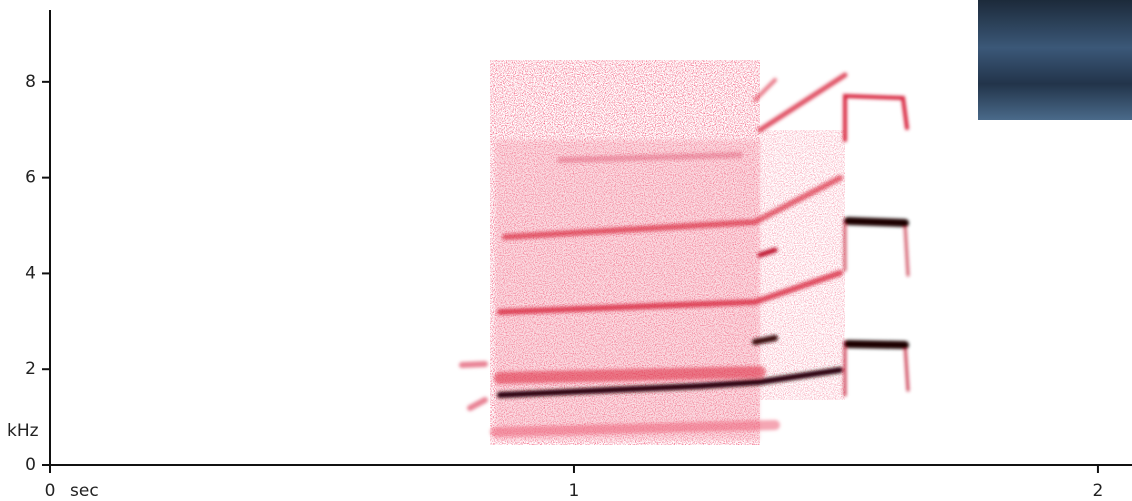  What do you see at coordinates (30, 465) in the screenshot?
I see `y-tick-label: 0` at bounding box center [30, 465].